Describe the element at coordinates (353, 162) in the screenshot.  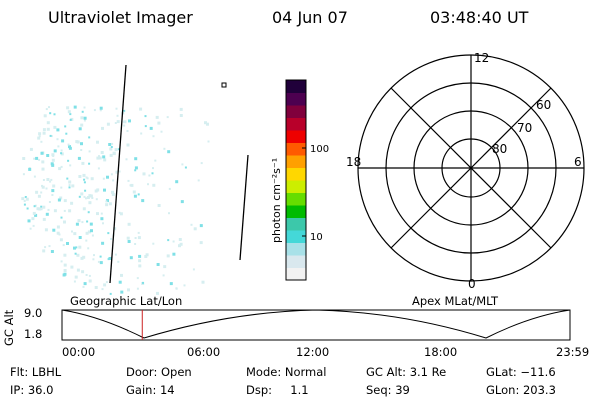
I see `mlt-label-18: 18` at that location.